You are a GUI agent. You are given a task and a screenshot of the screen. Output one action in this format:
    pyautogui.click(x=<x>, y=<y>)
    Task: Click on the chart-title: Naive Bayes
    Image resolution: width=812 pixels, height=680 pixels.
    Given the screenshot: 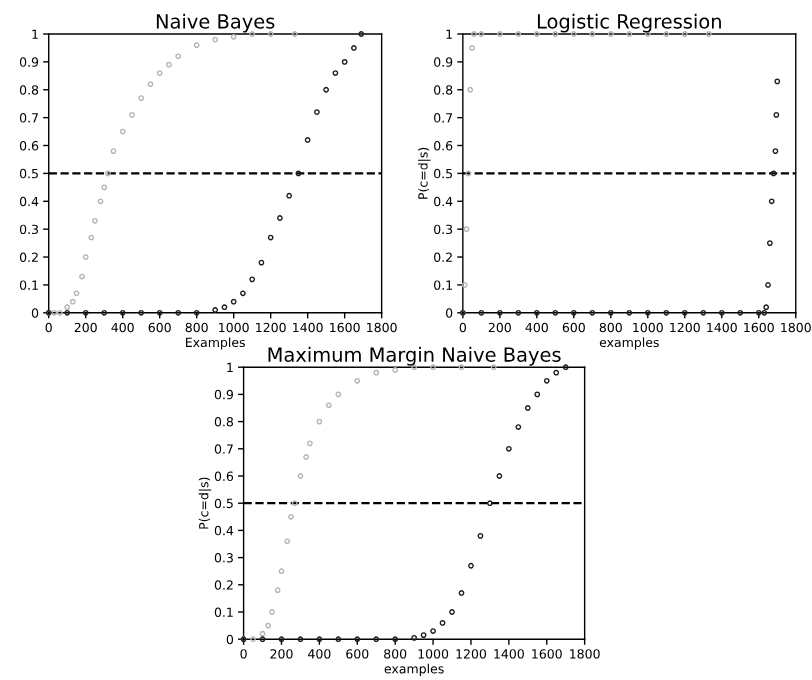 What is the action you would take?
    pyautogui.click(x=215, y=23)
    